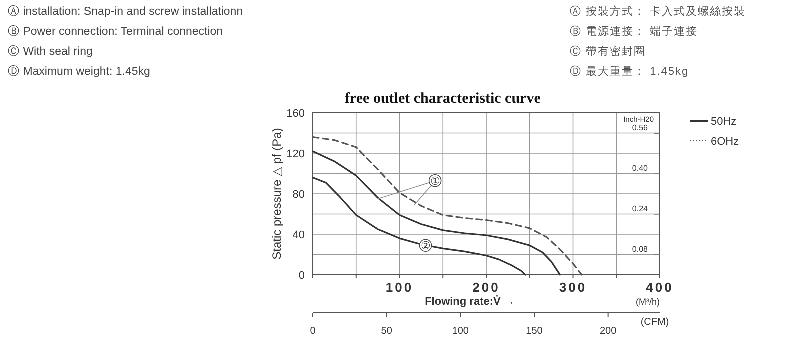 This screenshot has width=800, height=348. Describe the element at coordinates (486, 287) in the screenshot. I see `x-tick-label: 200` at that location.